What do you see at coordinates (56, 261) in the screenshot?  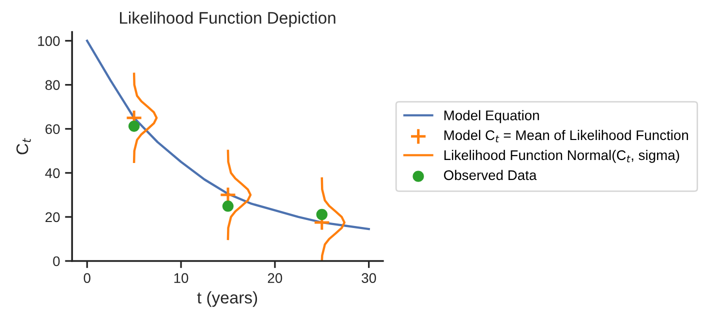 I see `y-tick-label: 0` at bounding box center [56, 261].